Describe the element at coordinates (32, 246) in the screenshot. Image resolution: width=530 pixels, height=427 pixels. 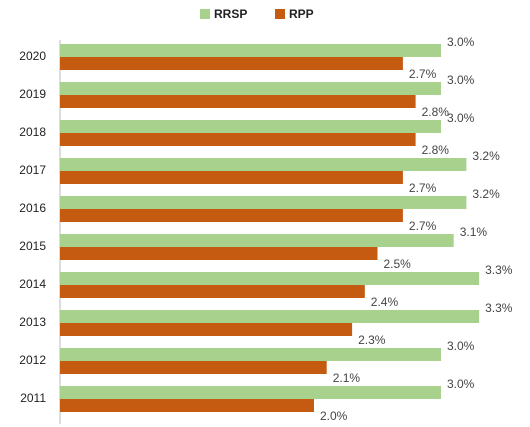
I see `y-tick-label: 2015` at that location.